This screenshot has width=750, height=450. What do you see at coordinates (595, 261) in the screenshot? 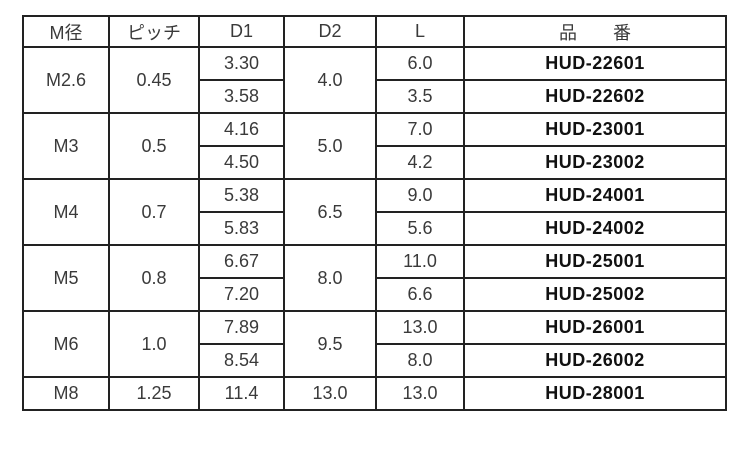
I see `cell-part-number: HUD-25001` at bounding box center [595, 261].